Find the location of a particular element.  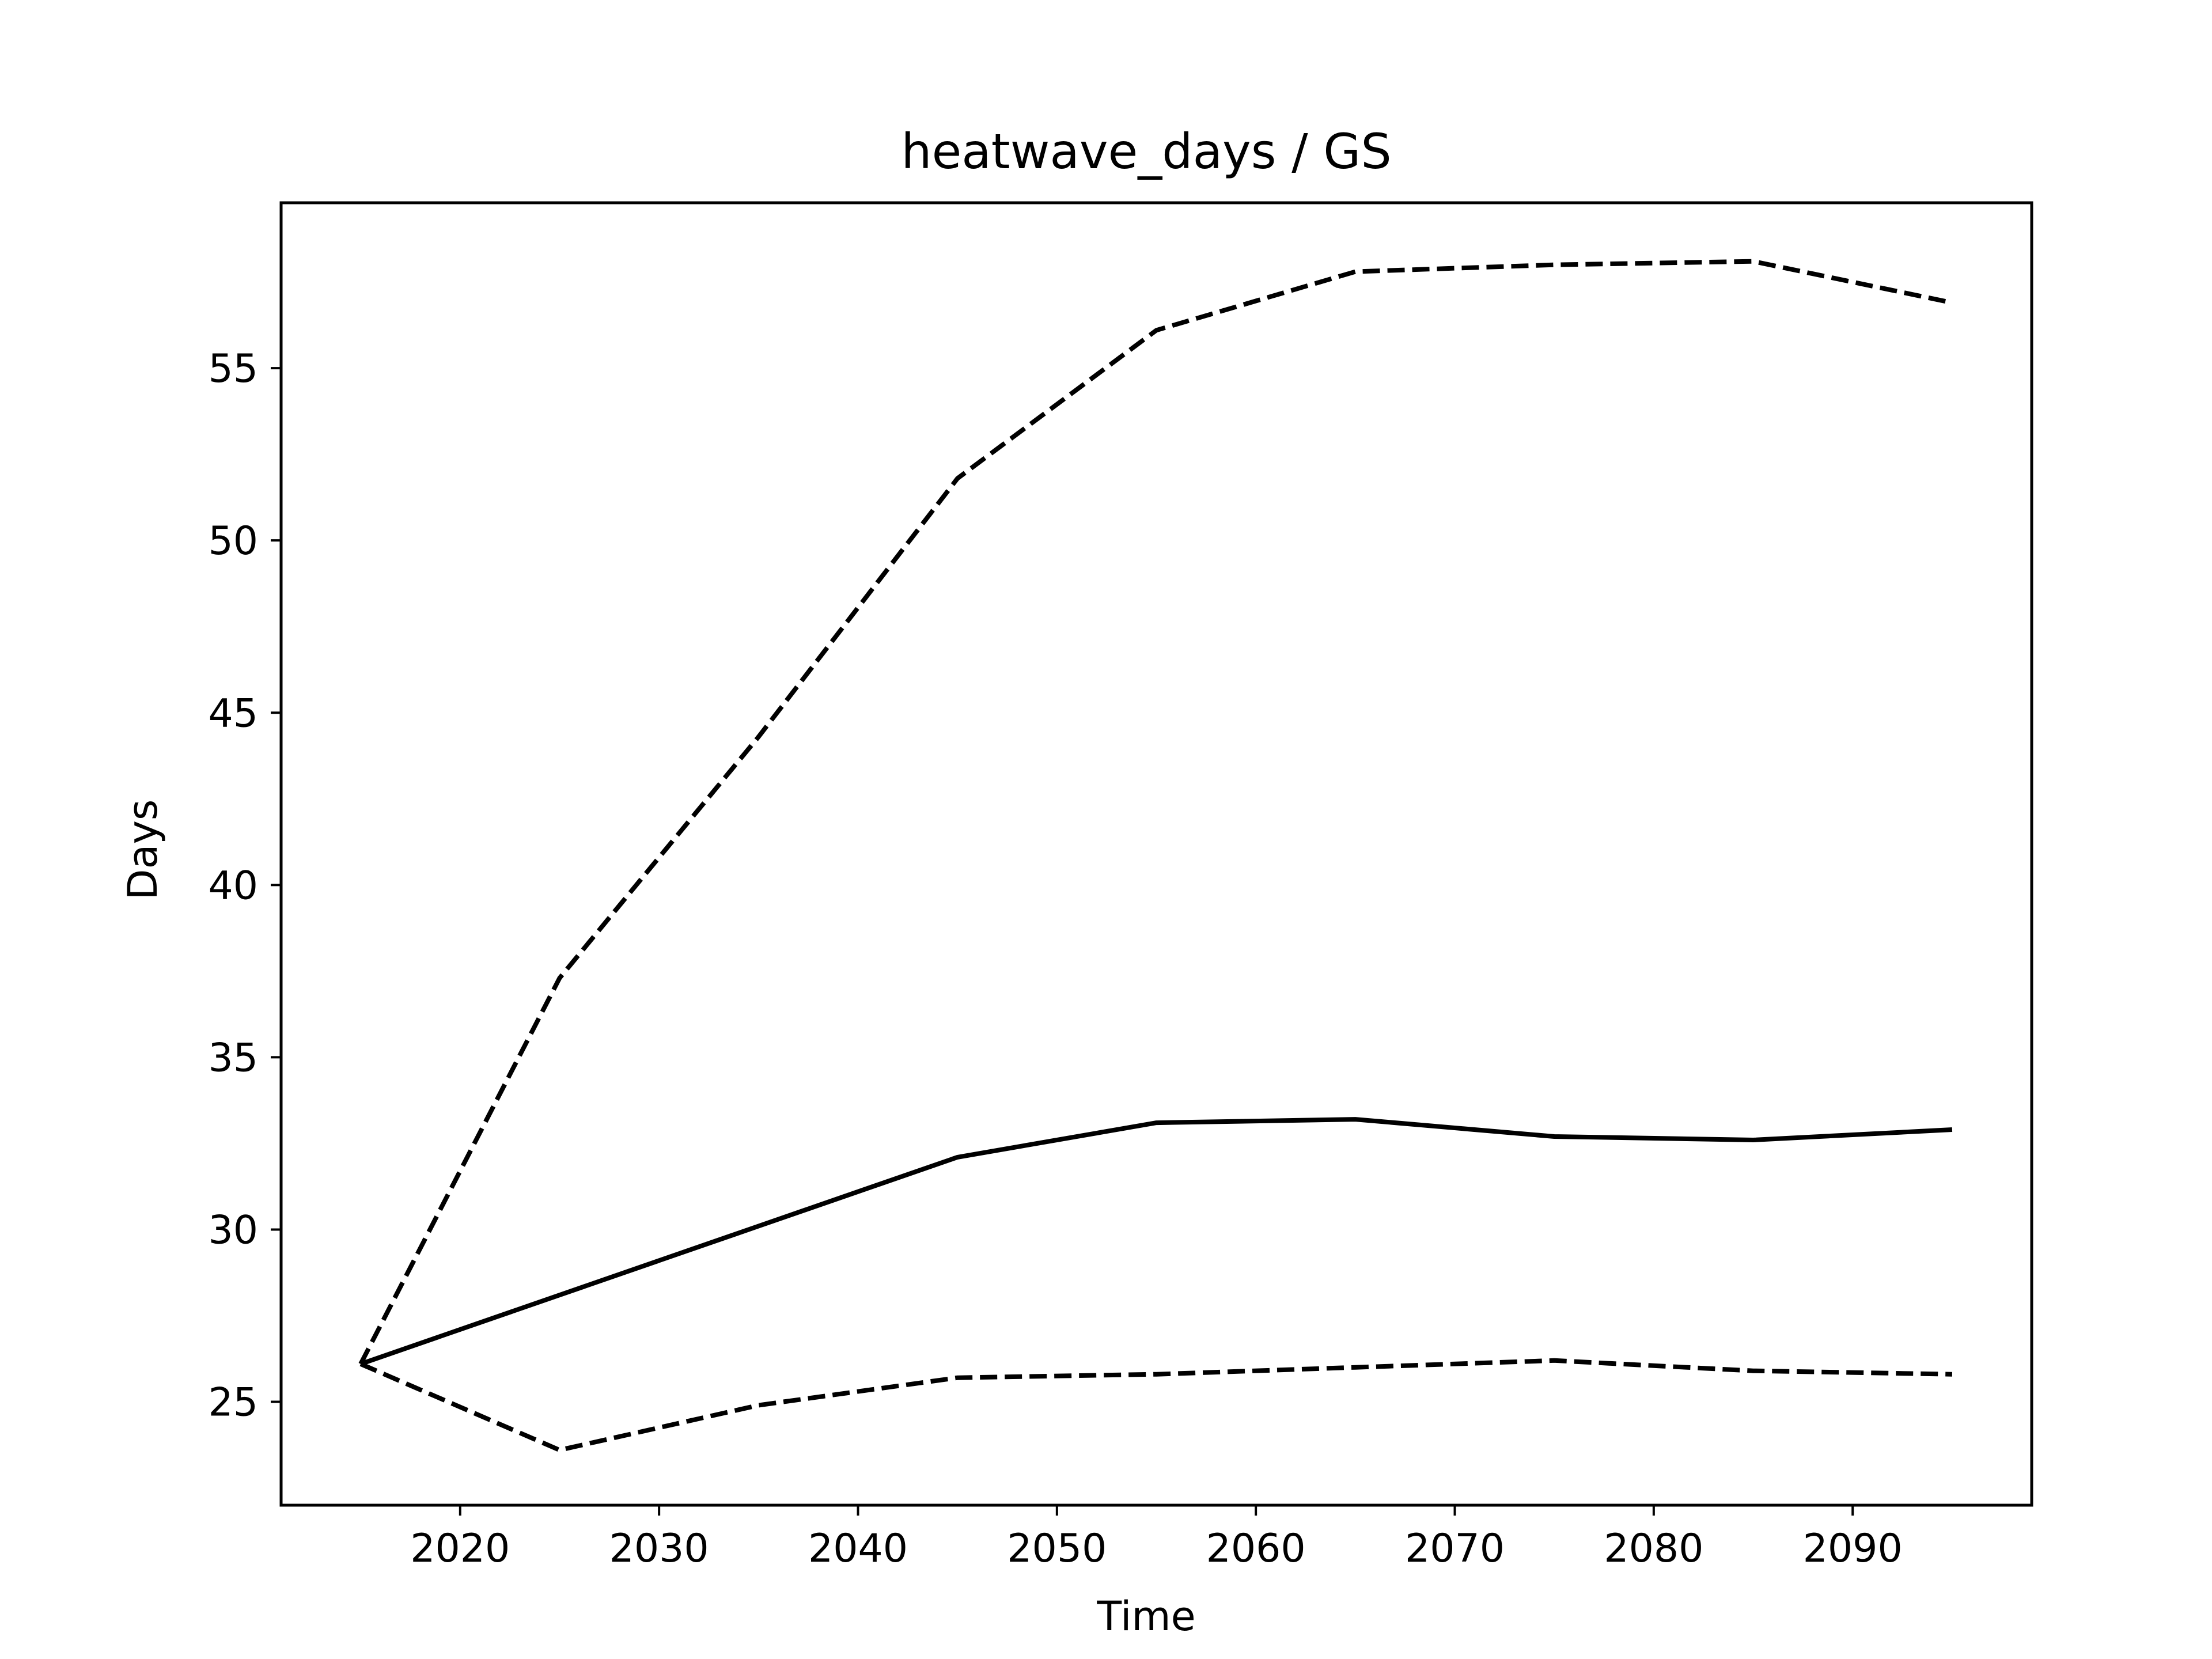

x-tick-label: 2030 is located at coordinates (659, 1548).